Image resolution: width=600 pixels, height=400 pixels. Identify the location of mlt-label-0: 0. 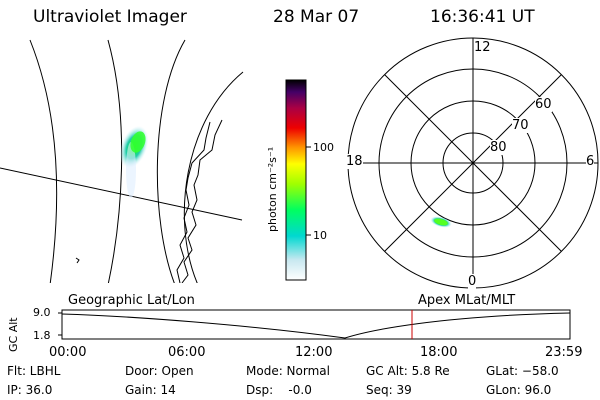
(472, 281).